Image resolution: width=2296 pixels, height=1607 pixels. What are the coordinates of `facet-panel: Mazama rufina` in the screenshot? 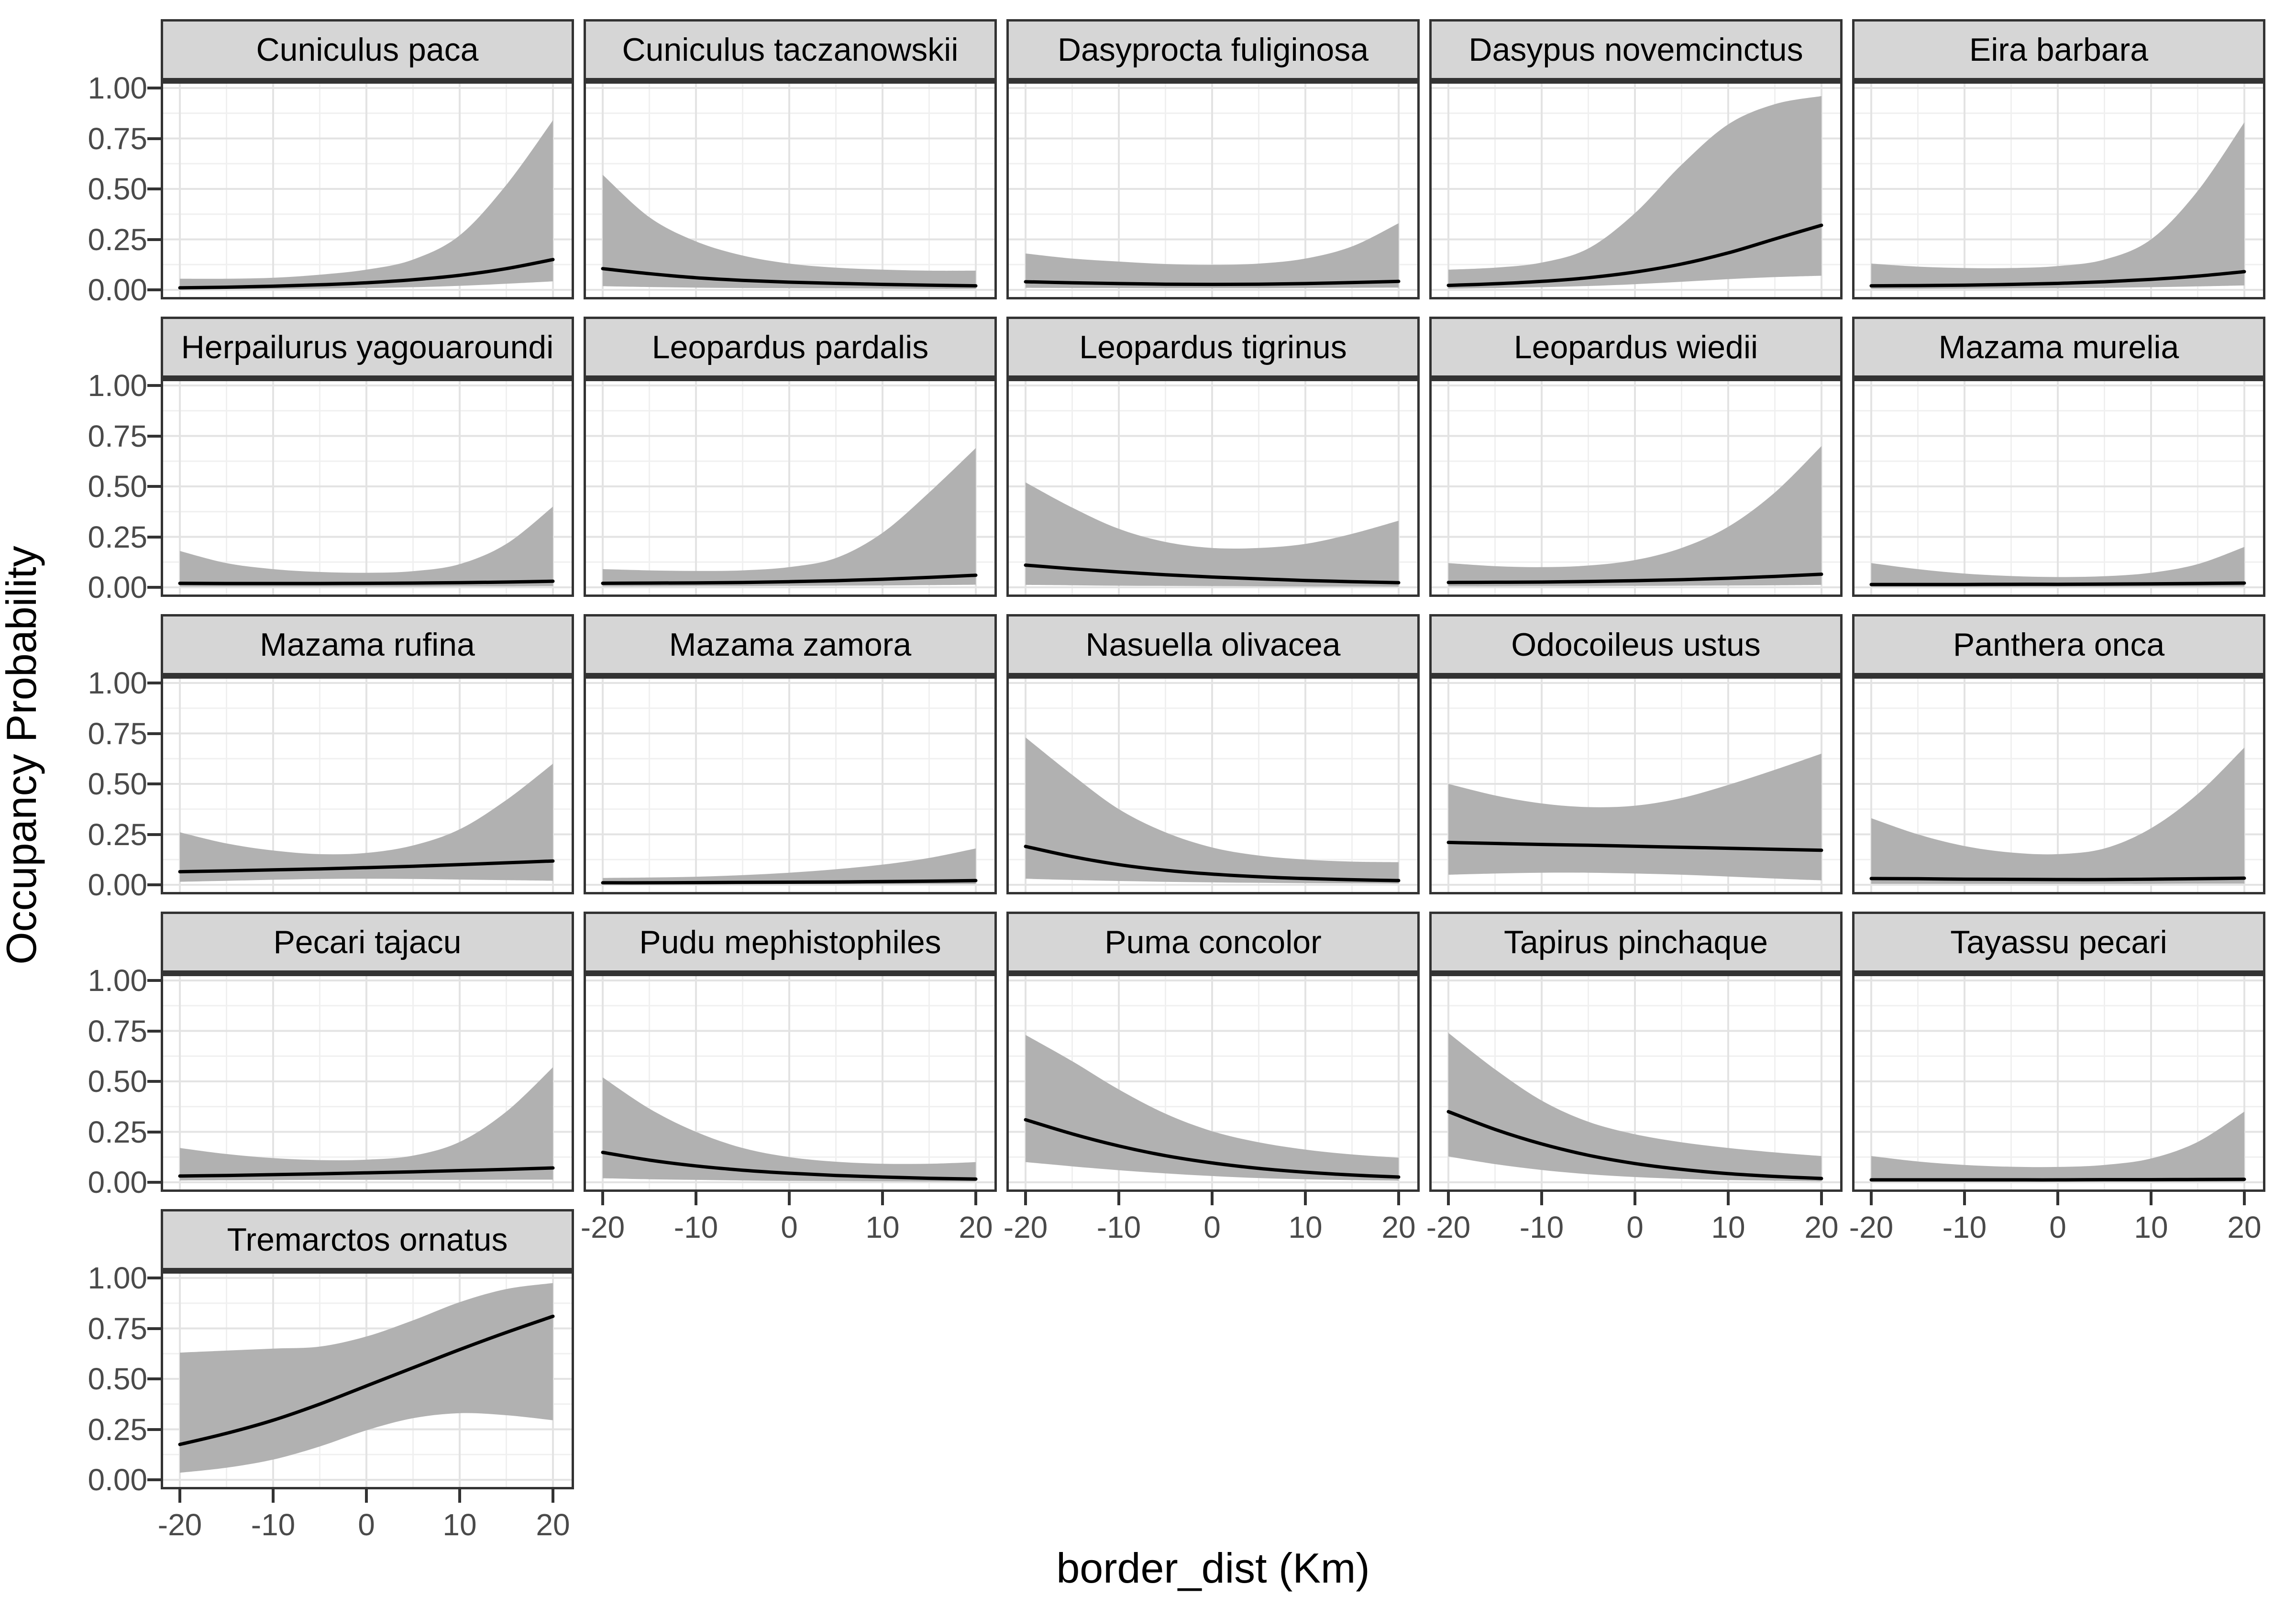 It's located at (368, 754).